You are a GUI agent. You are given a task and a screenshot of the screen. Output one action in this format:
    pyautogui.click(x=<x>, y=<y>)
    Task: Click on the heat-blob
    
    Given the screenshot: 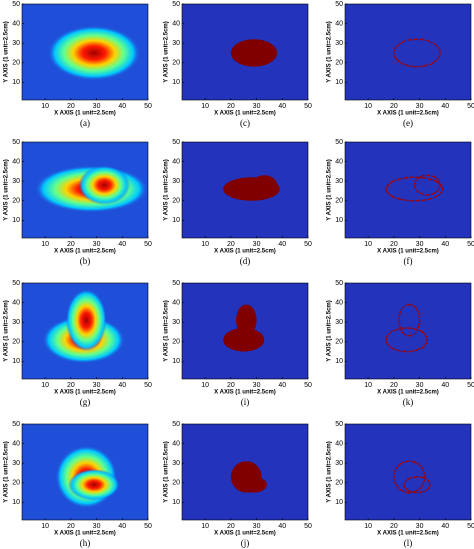 What is the action you would take?
    pyautogui.click(x=104, y=185)
    